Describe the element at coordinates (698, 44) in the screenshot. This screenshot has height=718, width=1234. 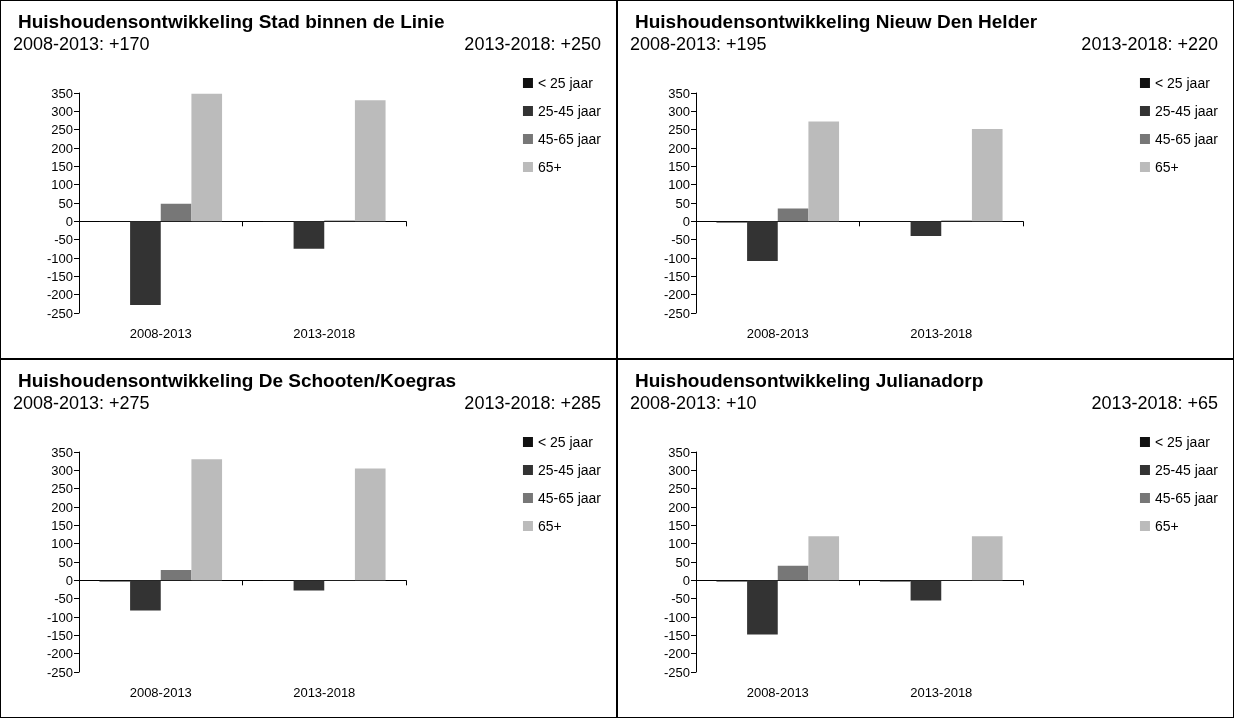
I see `text: 2008-2013: +195` at that location.